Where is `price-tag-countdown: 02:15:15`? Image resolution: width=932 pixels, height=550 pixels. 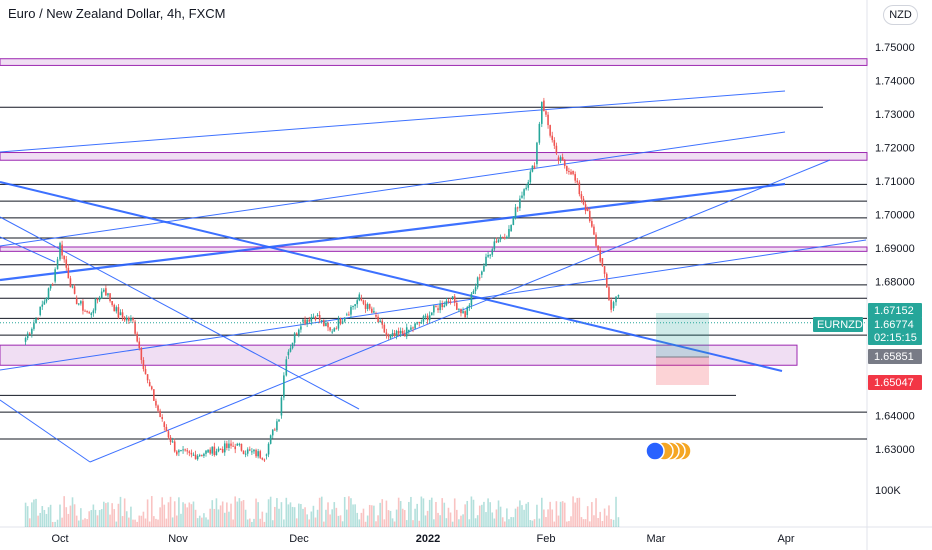 price-tag-countdown: 02:15:15 is located at coordinates (895, 338).